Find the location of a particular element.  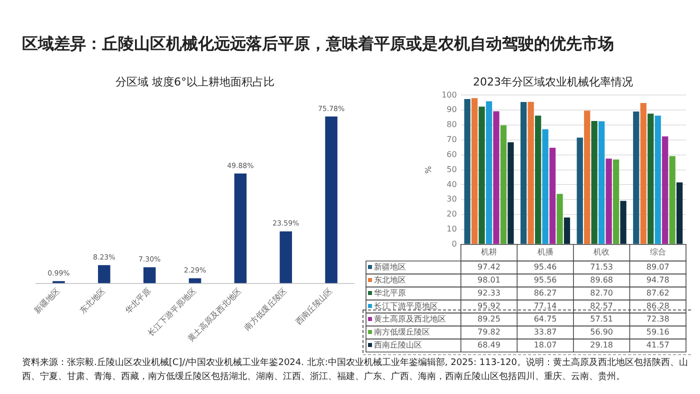

y-tick-label: 60 is located at coordinates (451, 154).